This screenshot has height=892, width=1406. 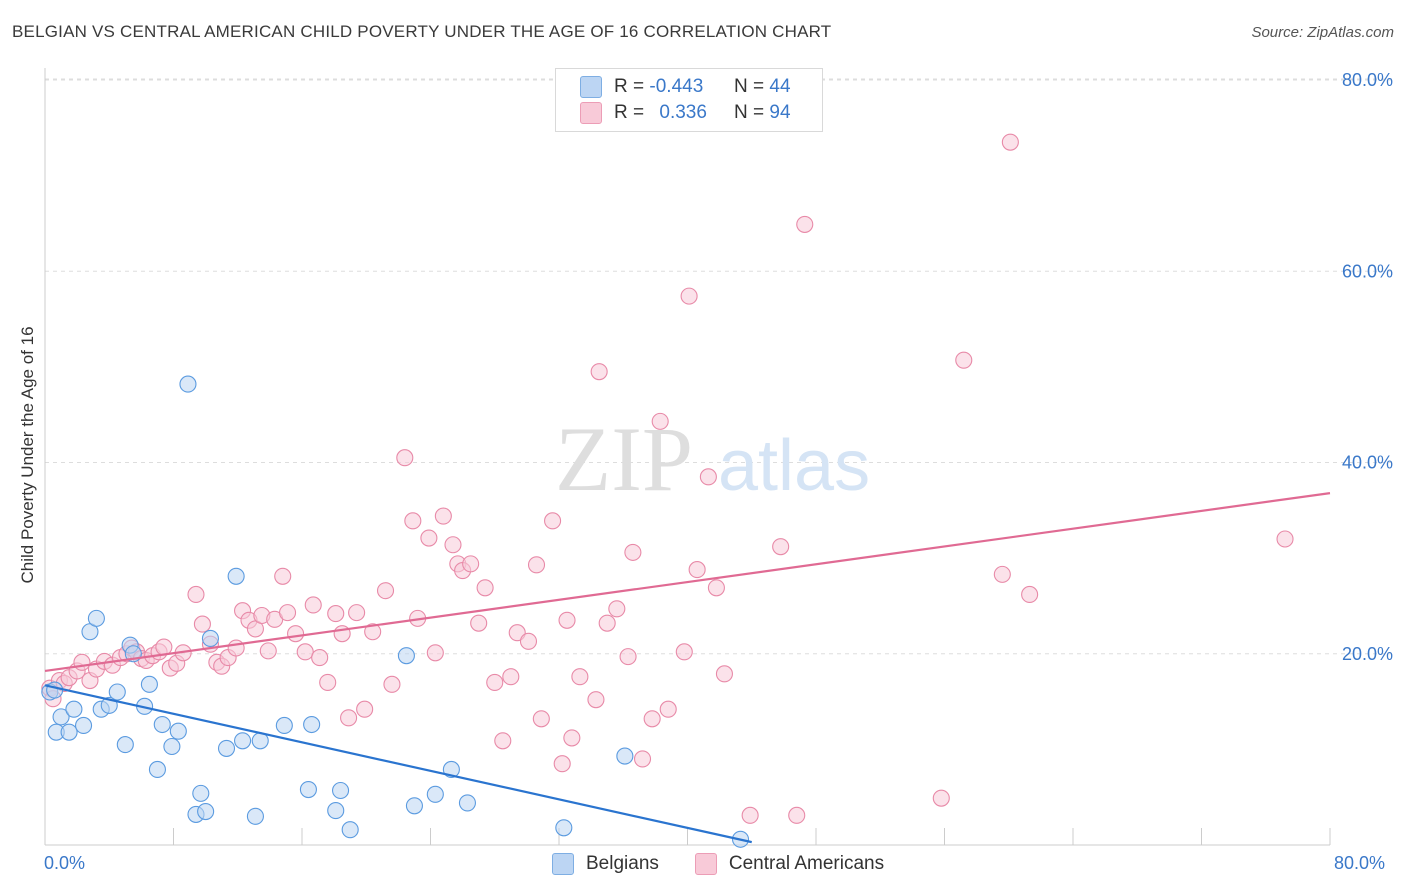 What do you see at coordinates (1367, 463) in the screenshot?
I see `y-tick-label: 40.0%` at bounding box center [1367, 463].